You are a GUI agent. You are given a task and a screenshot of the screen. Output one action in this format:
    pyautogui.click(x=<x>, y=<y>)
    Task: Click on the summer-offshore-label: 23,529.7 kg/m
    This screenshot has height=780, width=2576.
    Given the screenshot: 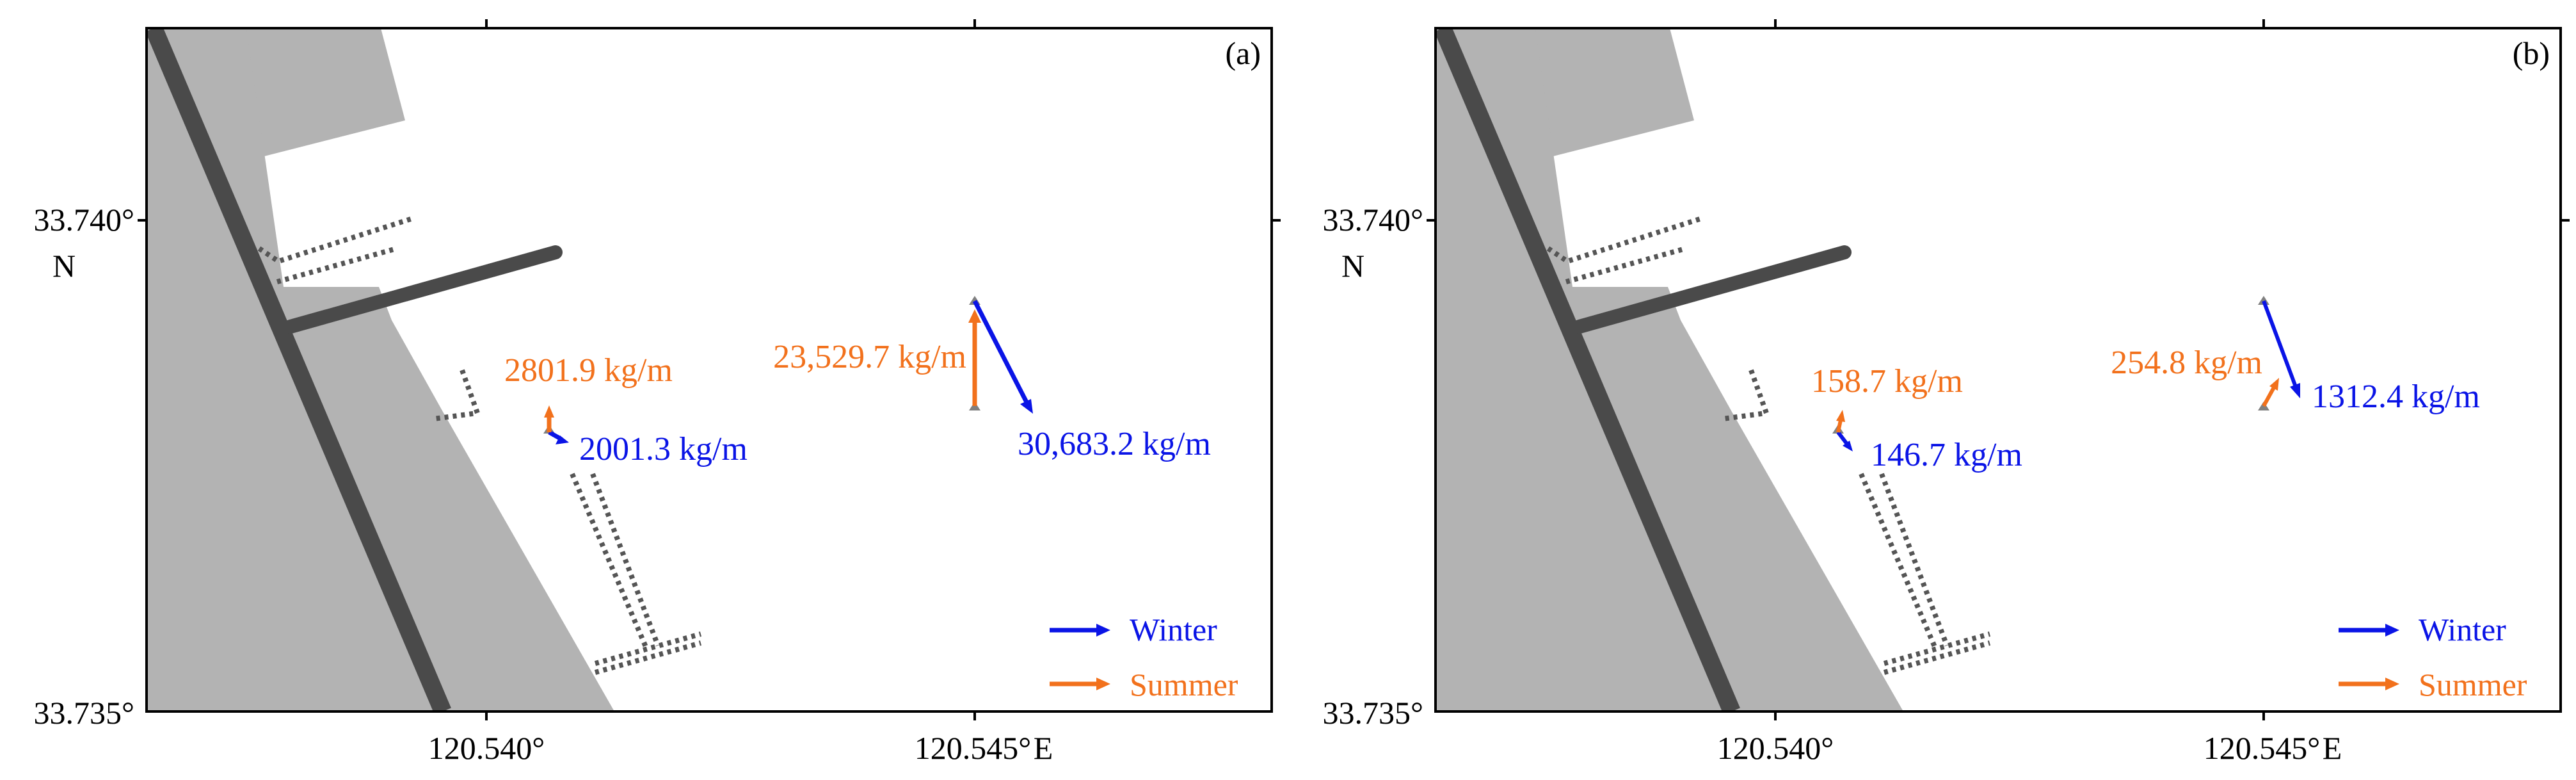 What is the action you would take?
    pyautogui.click(x=869, y=357)
    